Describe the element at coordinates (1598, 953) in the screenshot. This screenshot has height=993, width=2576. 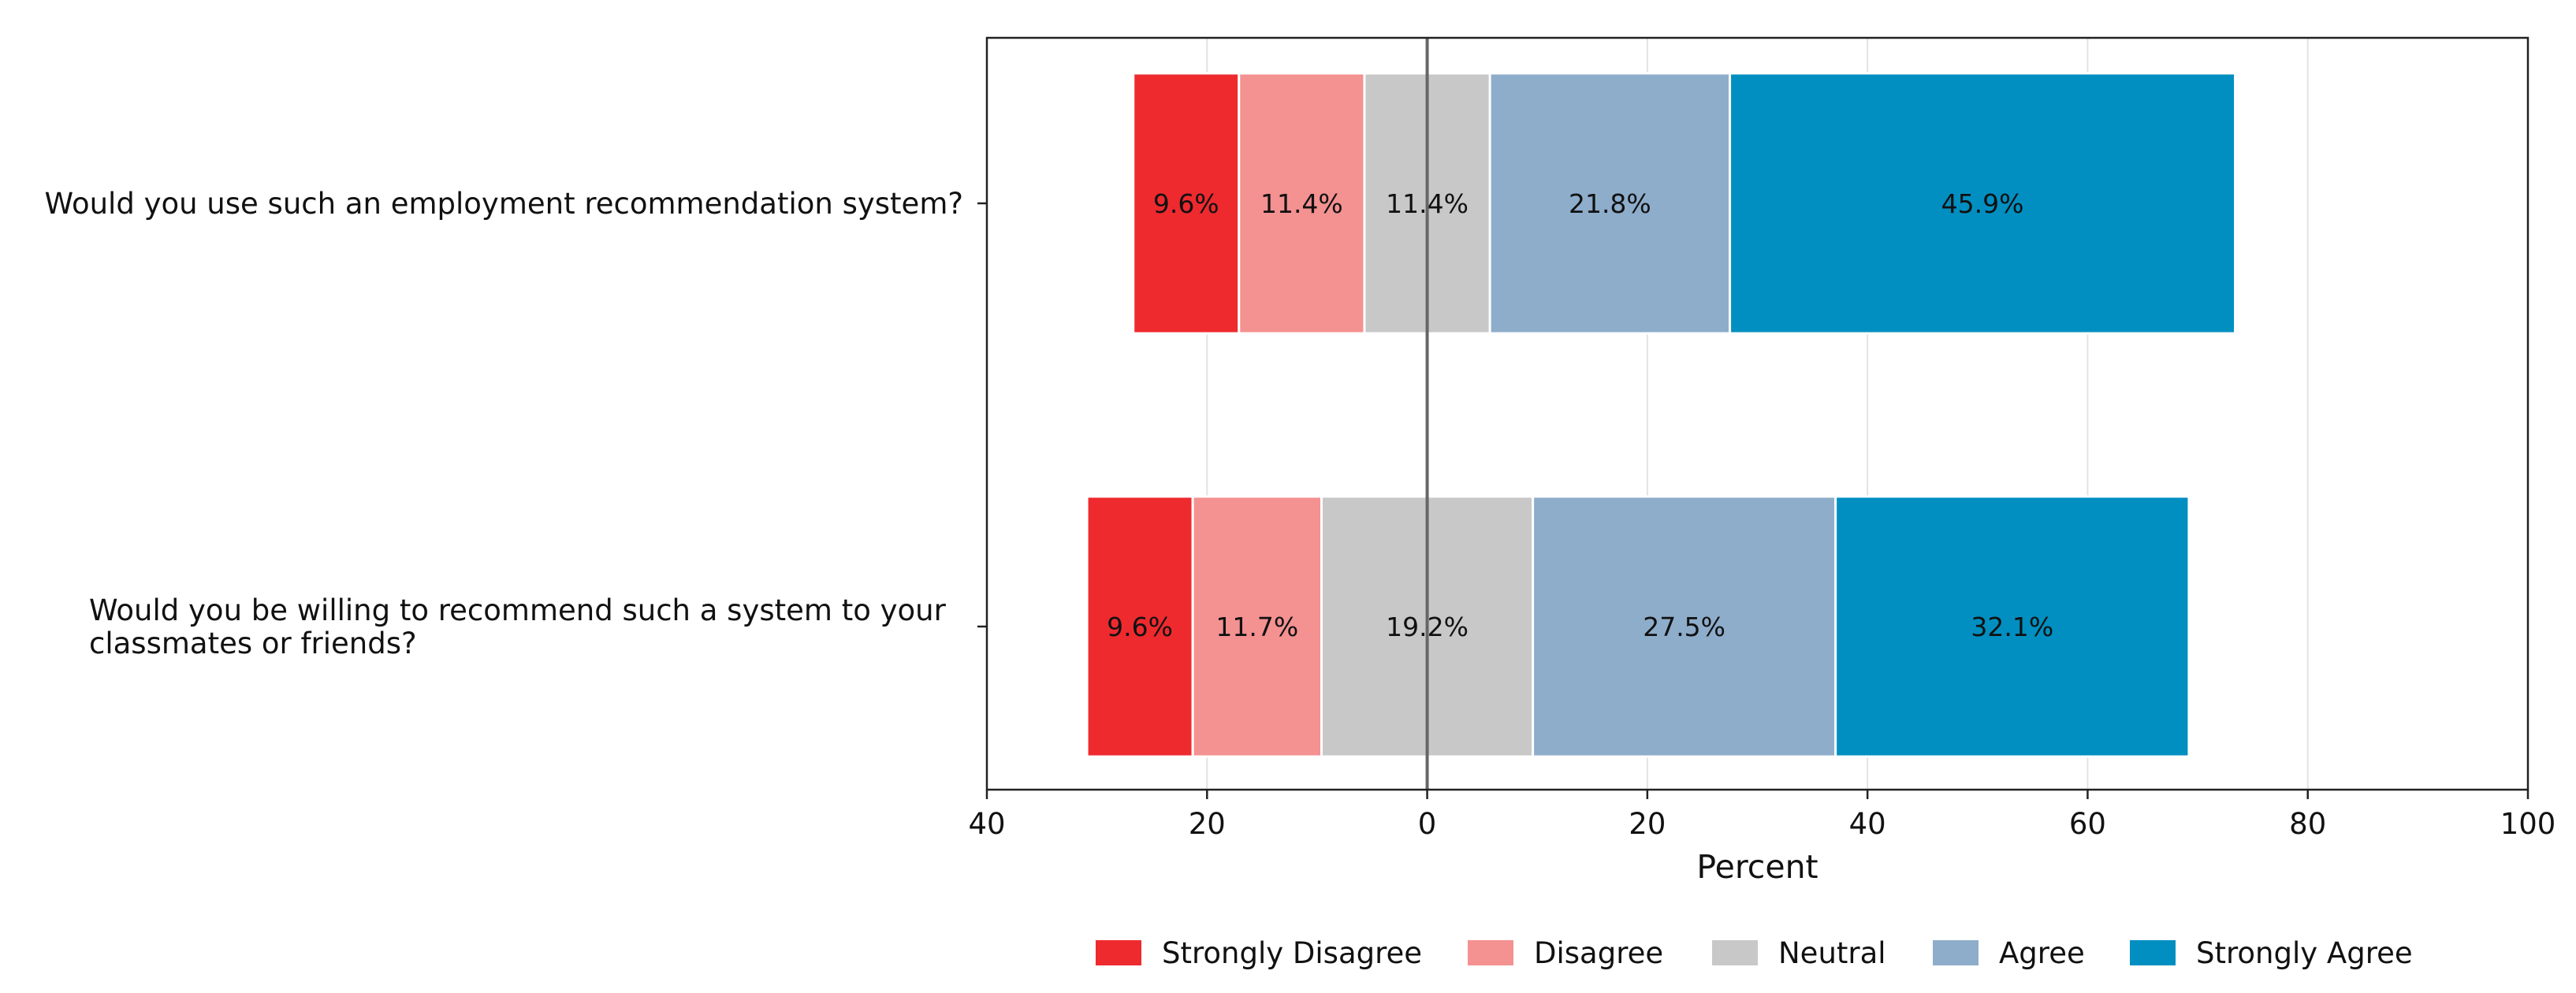
I see `legend-label: Disagree` at that location.